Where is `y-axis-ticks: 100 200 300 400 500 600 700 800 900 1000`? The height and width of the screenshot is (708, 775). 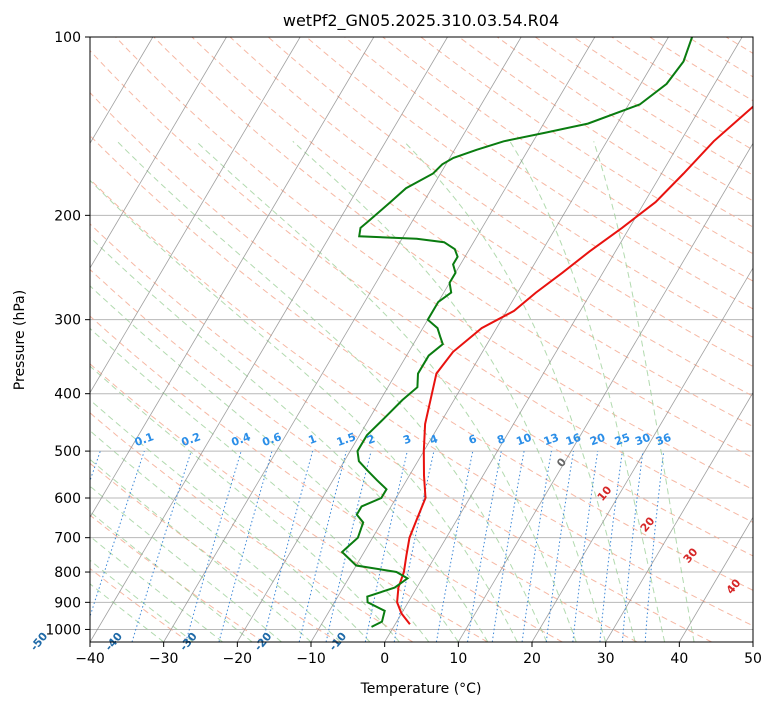 y-axis-ticks: 100 200 300 400 500 600 700 800 900 1000 is located at coordinates (67, 334).